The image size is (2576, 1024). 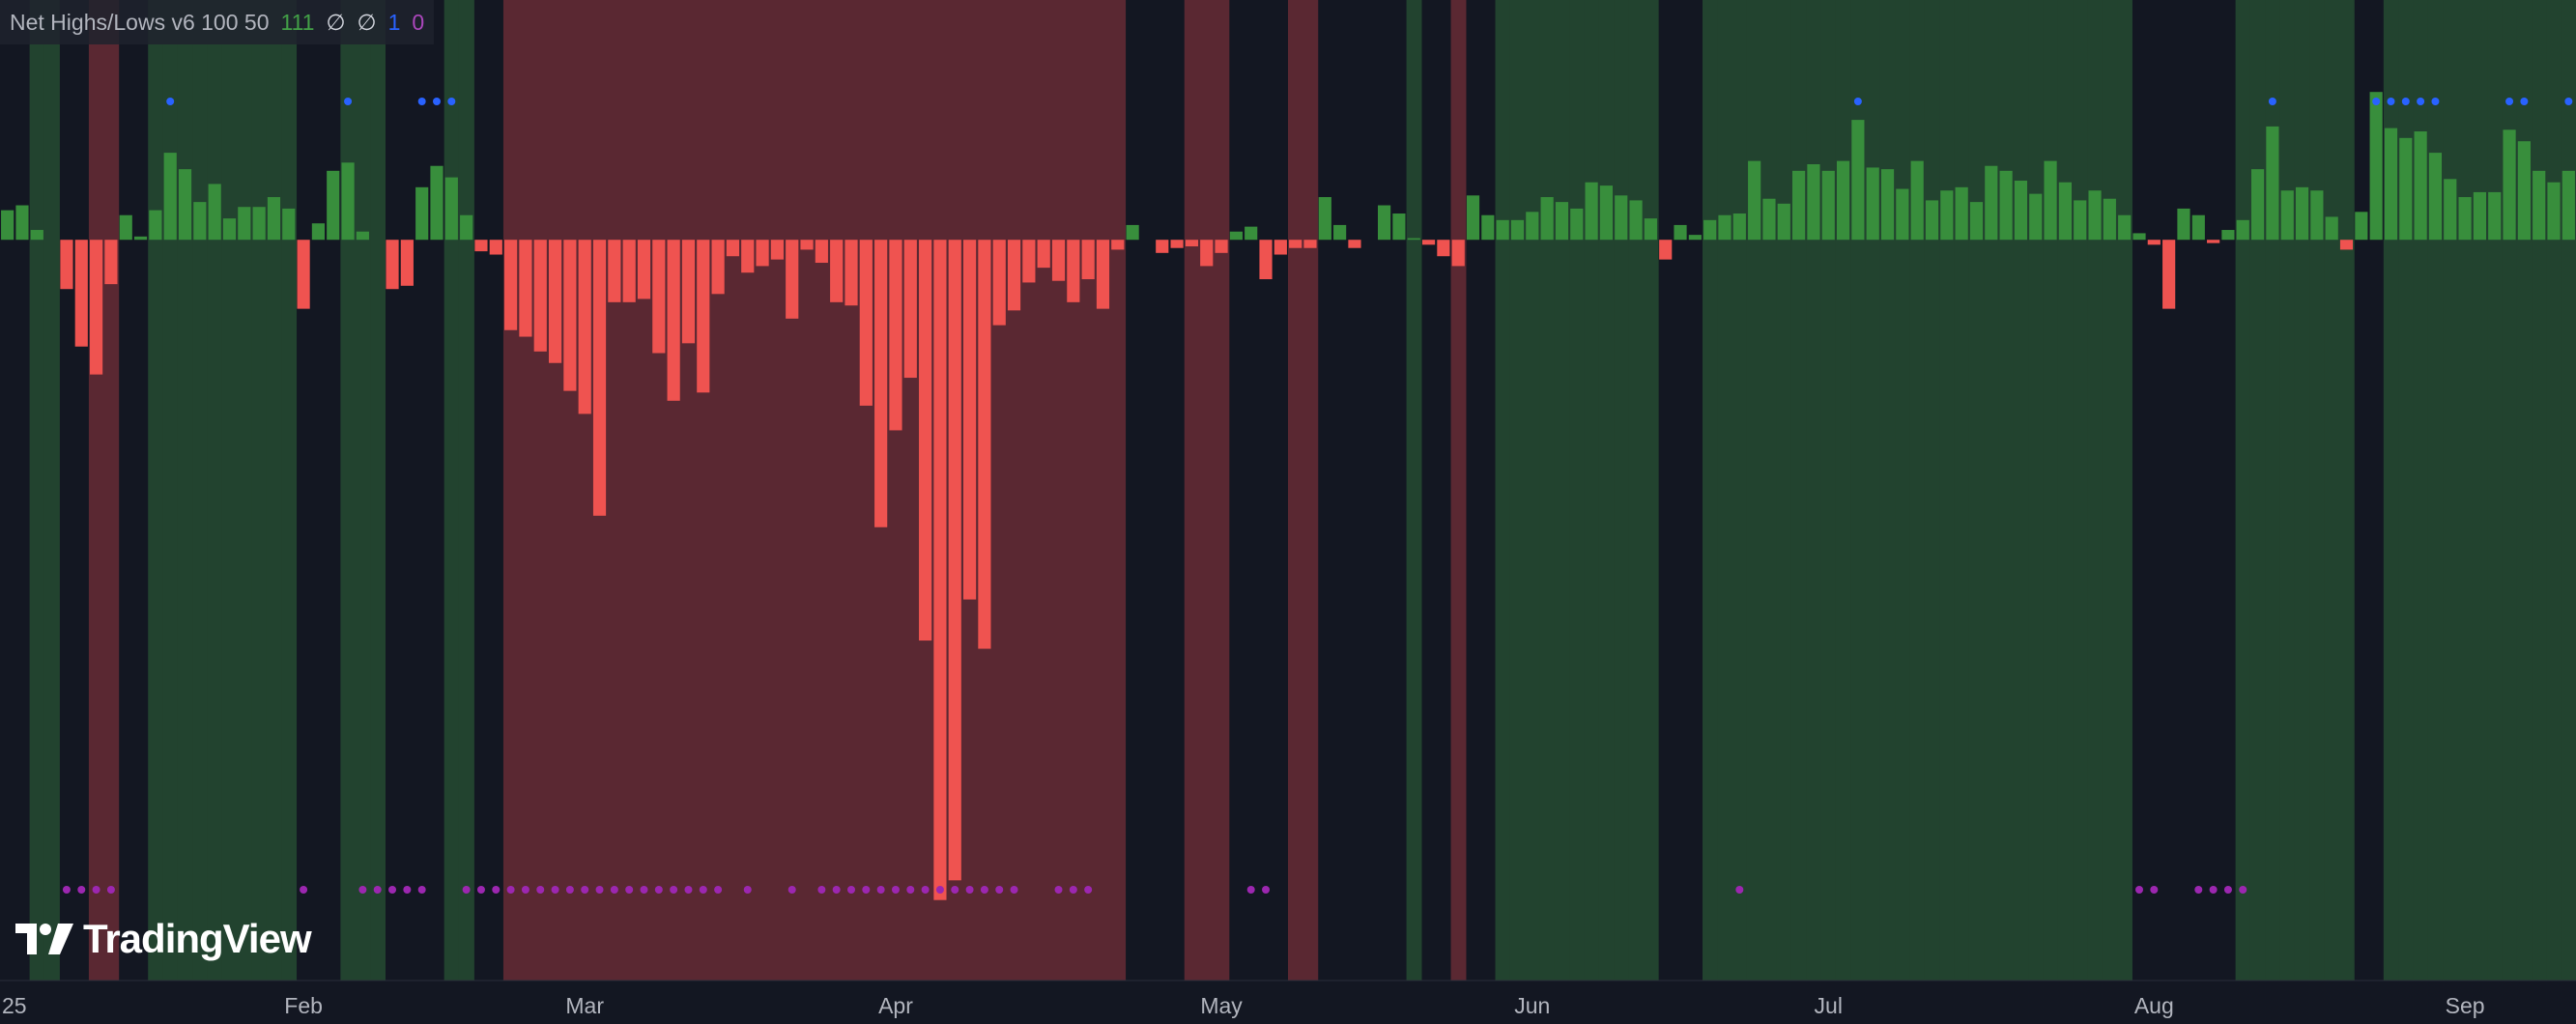 I want to click on x-tick-label: Sep, so click(x=2466, y=1005).